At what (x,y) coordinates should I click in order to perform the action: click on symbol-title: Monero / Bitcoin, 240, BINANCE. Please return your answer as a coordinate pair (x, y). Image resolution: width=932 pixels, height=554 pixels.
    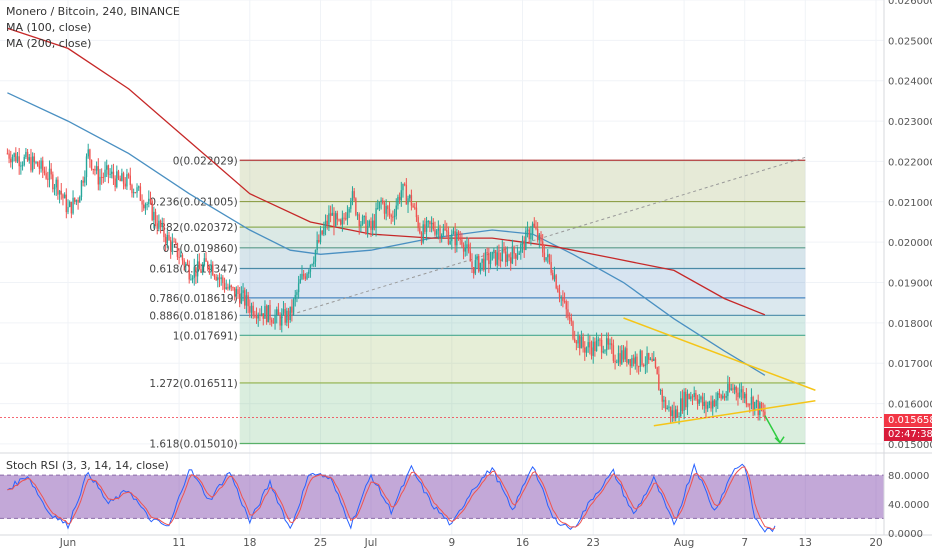
    Looking at the image, I should click on (93, 11).